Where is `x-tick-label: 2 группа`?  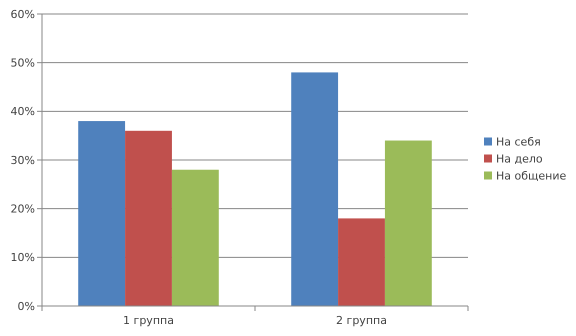 x-tick-label: 2 группа is located at coordinates (361, 320).